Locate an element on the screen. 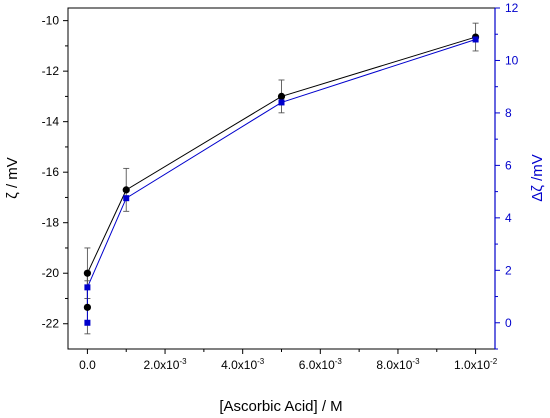 This screenshot has width=550, height=418. y-left-tick-label: -10 is located at coordinates (51, 21).